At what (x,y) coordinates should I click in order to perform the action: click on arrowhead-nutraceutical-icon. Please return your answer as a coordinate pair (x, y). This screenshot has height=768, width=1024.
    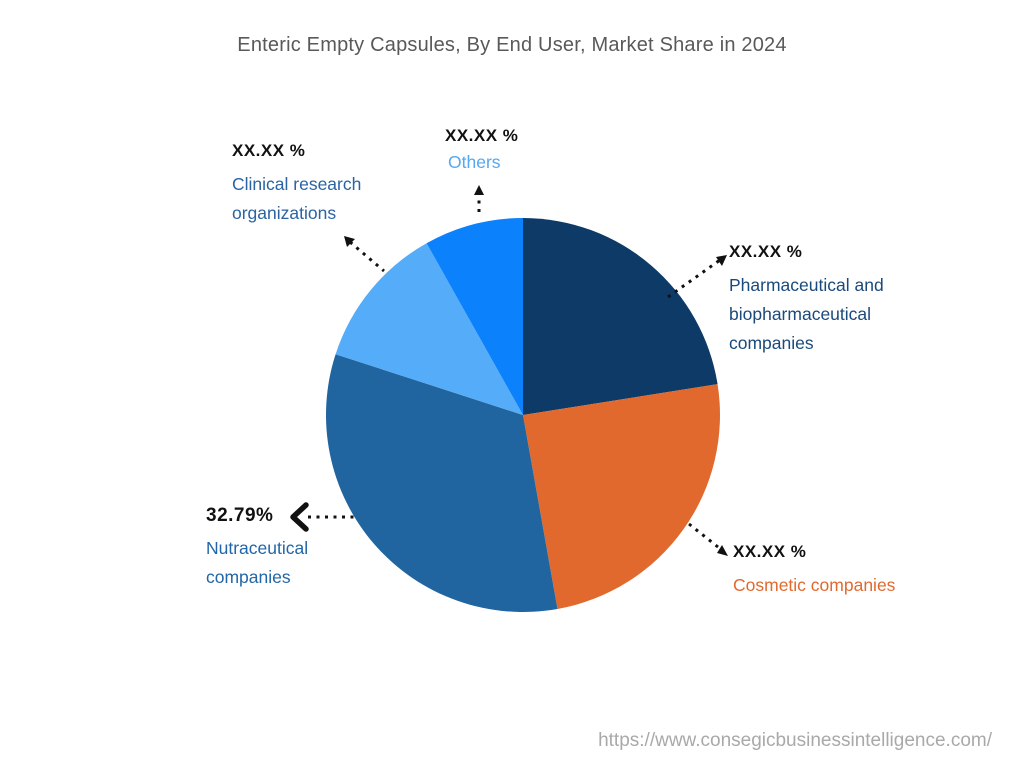
    Looking at the image, I should click on (299, 517).